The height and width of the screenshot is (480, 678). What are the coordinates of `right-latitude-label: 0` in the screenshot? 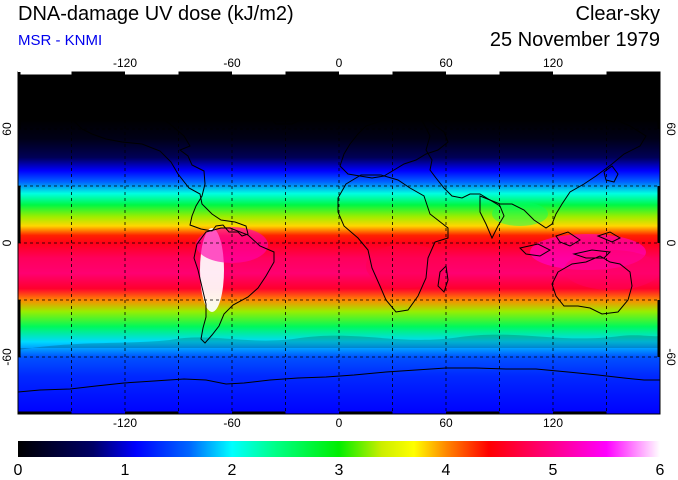 It's located at (671, 243).